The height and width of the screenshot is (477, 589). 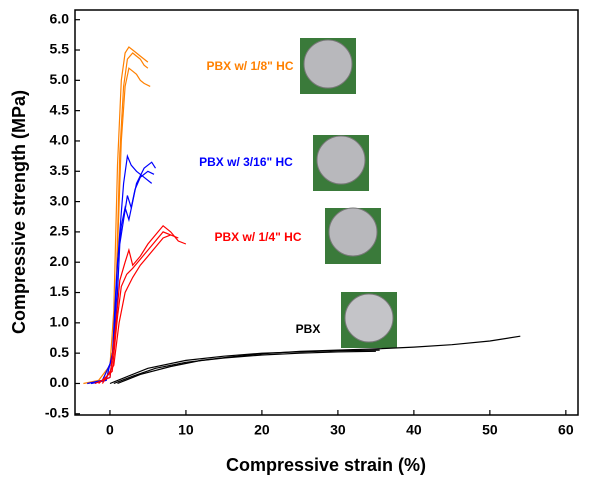 I want to click on x-tick-label: 60, so click(x=566, y=430).